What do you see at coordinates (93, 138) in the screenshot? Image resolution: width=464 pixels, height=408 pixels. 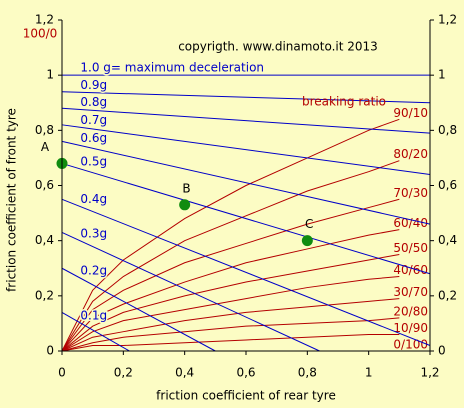 I see `deceleration-label: 0.6g` at bounding box center [93, 138].